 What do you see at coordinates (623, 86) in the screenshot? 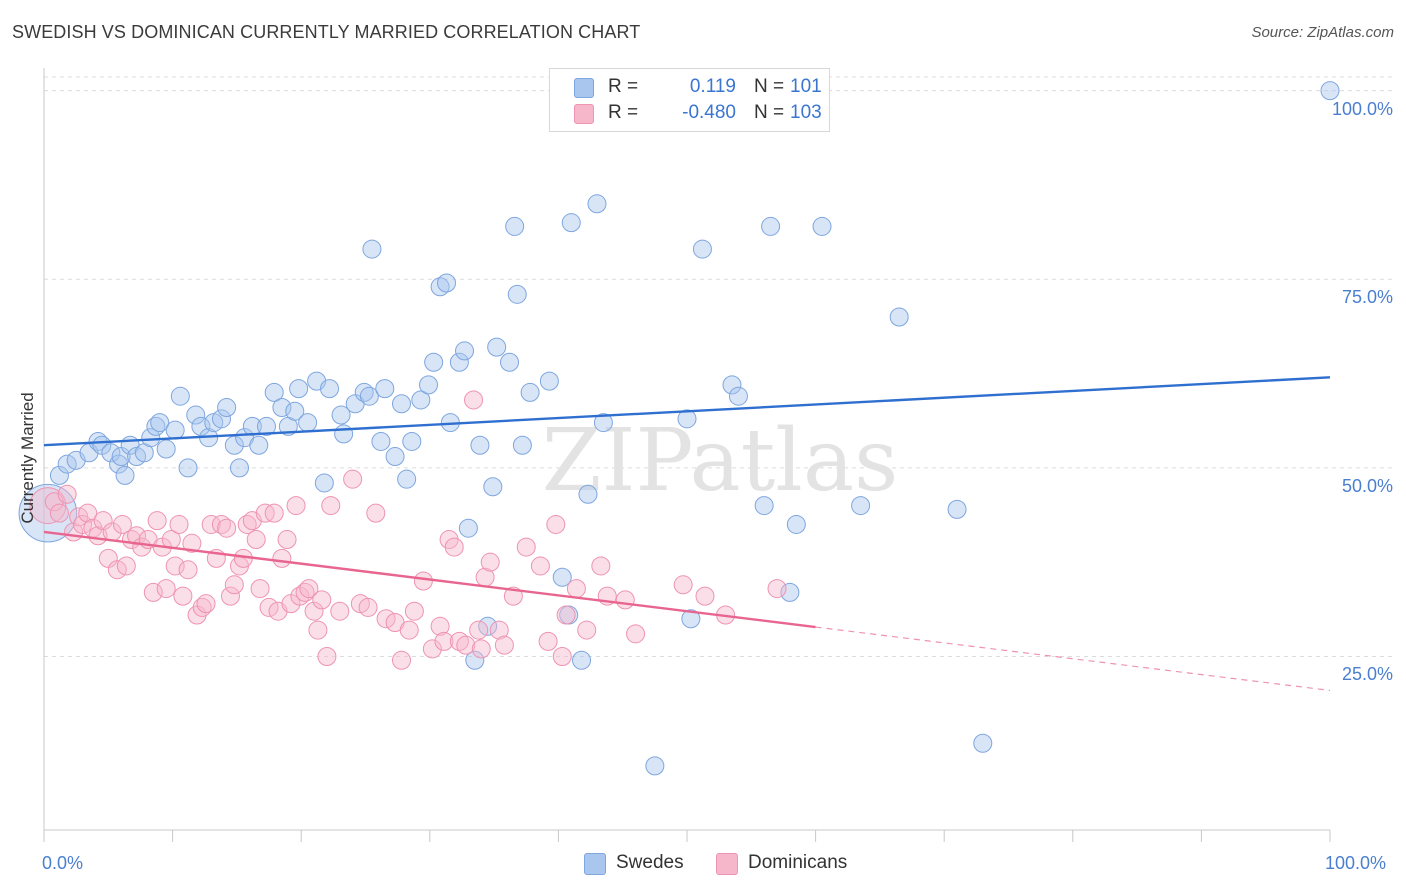
I see `legend-r-label: R =` at bounding box center [623, 86].